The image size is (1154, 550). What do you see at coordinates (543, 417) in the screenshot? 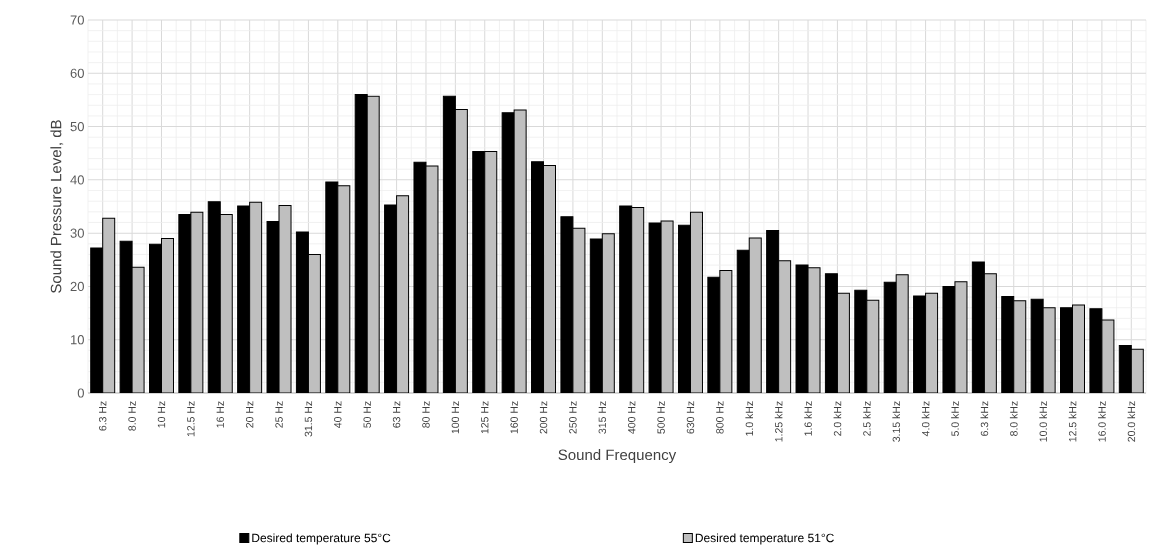
I see `x-tick-label: 200 Hz` at bounding box center [543, 417].